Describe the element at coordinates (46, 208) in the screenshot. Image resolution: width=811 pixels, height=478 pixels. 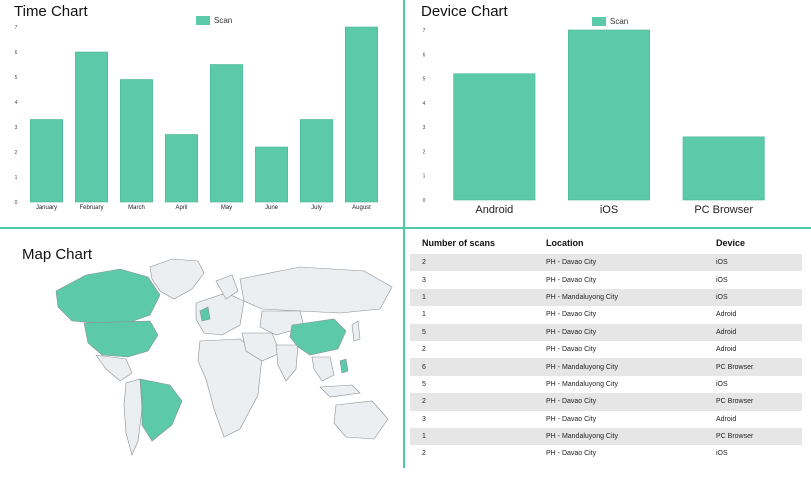
I see `x-tick-label: January` at that location.